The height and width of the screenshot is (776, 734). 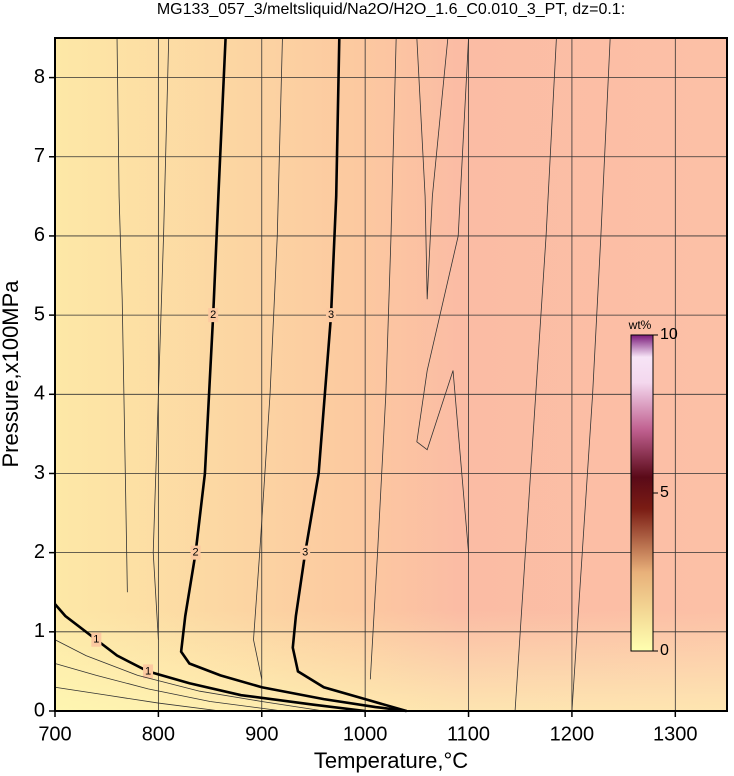 I want to click on colorbar-tick-label: 0, so click(x=664, y=650).